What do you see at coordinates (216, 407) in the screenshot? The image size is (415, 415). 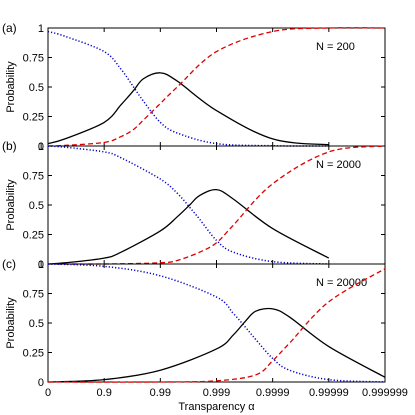 I see `x-axis-label: Transparency α` at bounding box center [216, 407].